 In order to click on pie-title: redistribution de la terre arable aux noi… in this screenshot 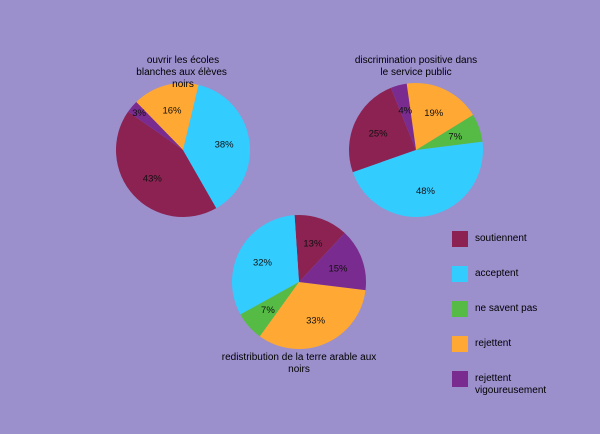, I will do `click(299, 363)`.